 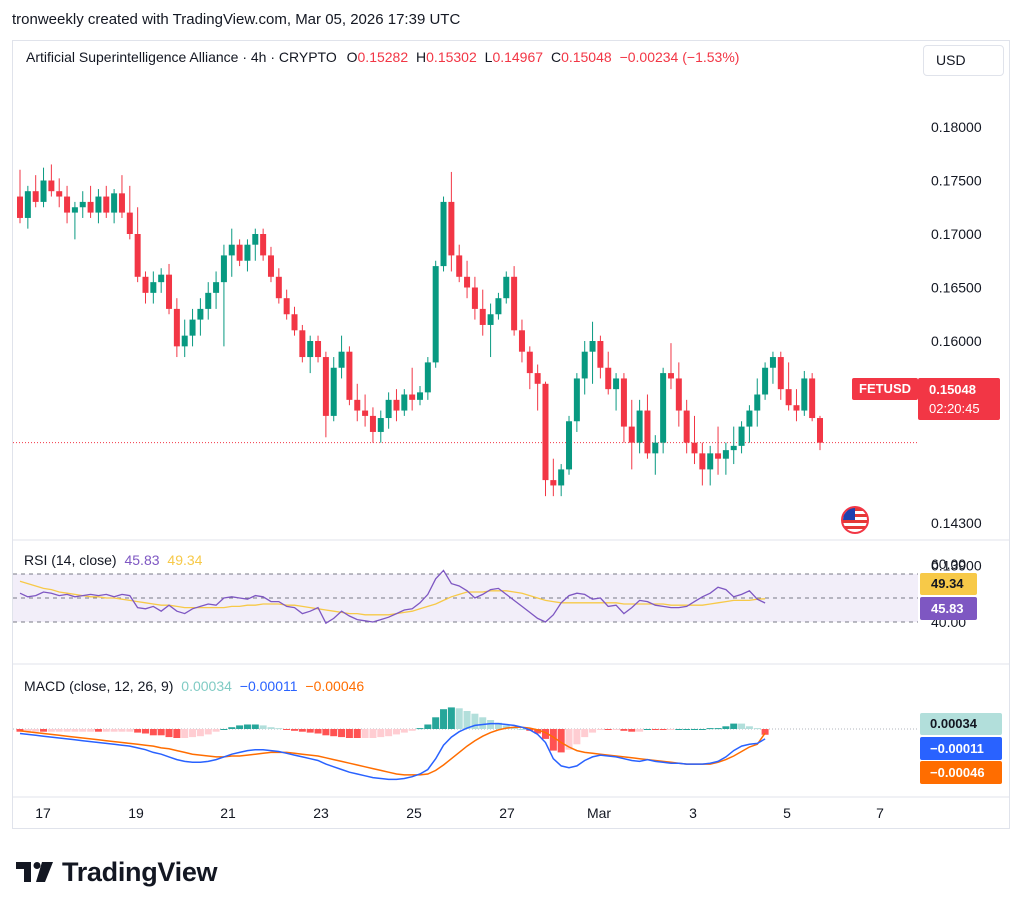 I want to click on low-label: L, so click(x=488, y=57).